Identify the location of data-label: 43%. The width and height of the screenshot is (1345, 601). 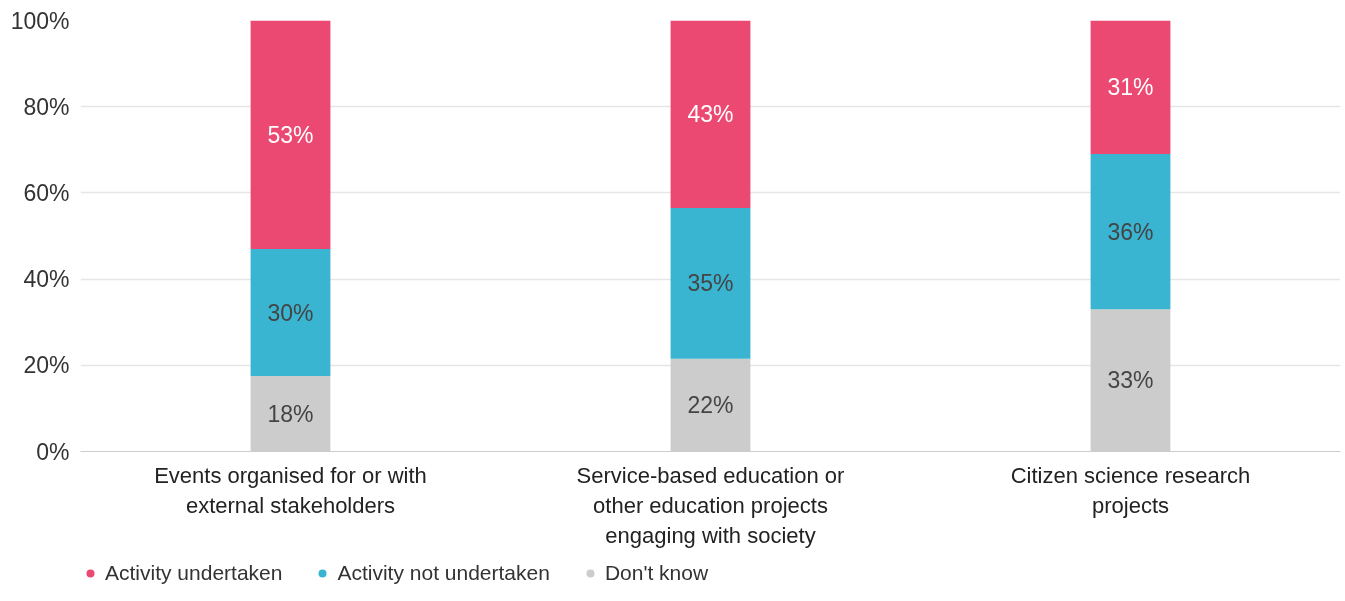
(710, 114).